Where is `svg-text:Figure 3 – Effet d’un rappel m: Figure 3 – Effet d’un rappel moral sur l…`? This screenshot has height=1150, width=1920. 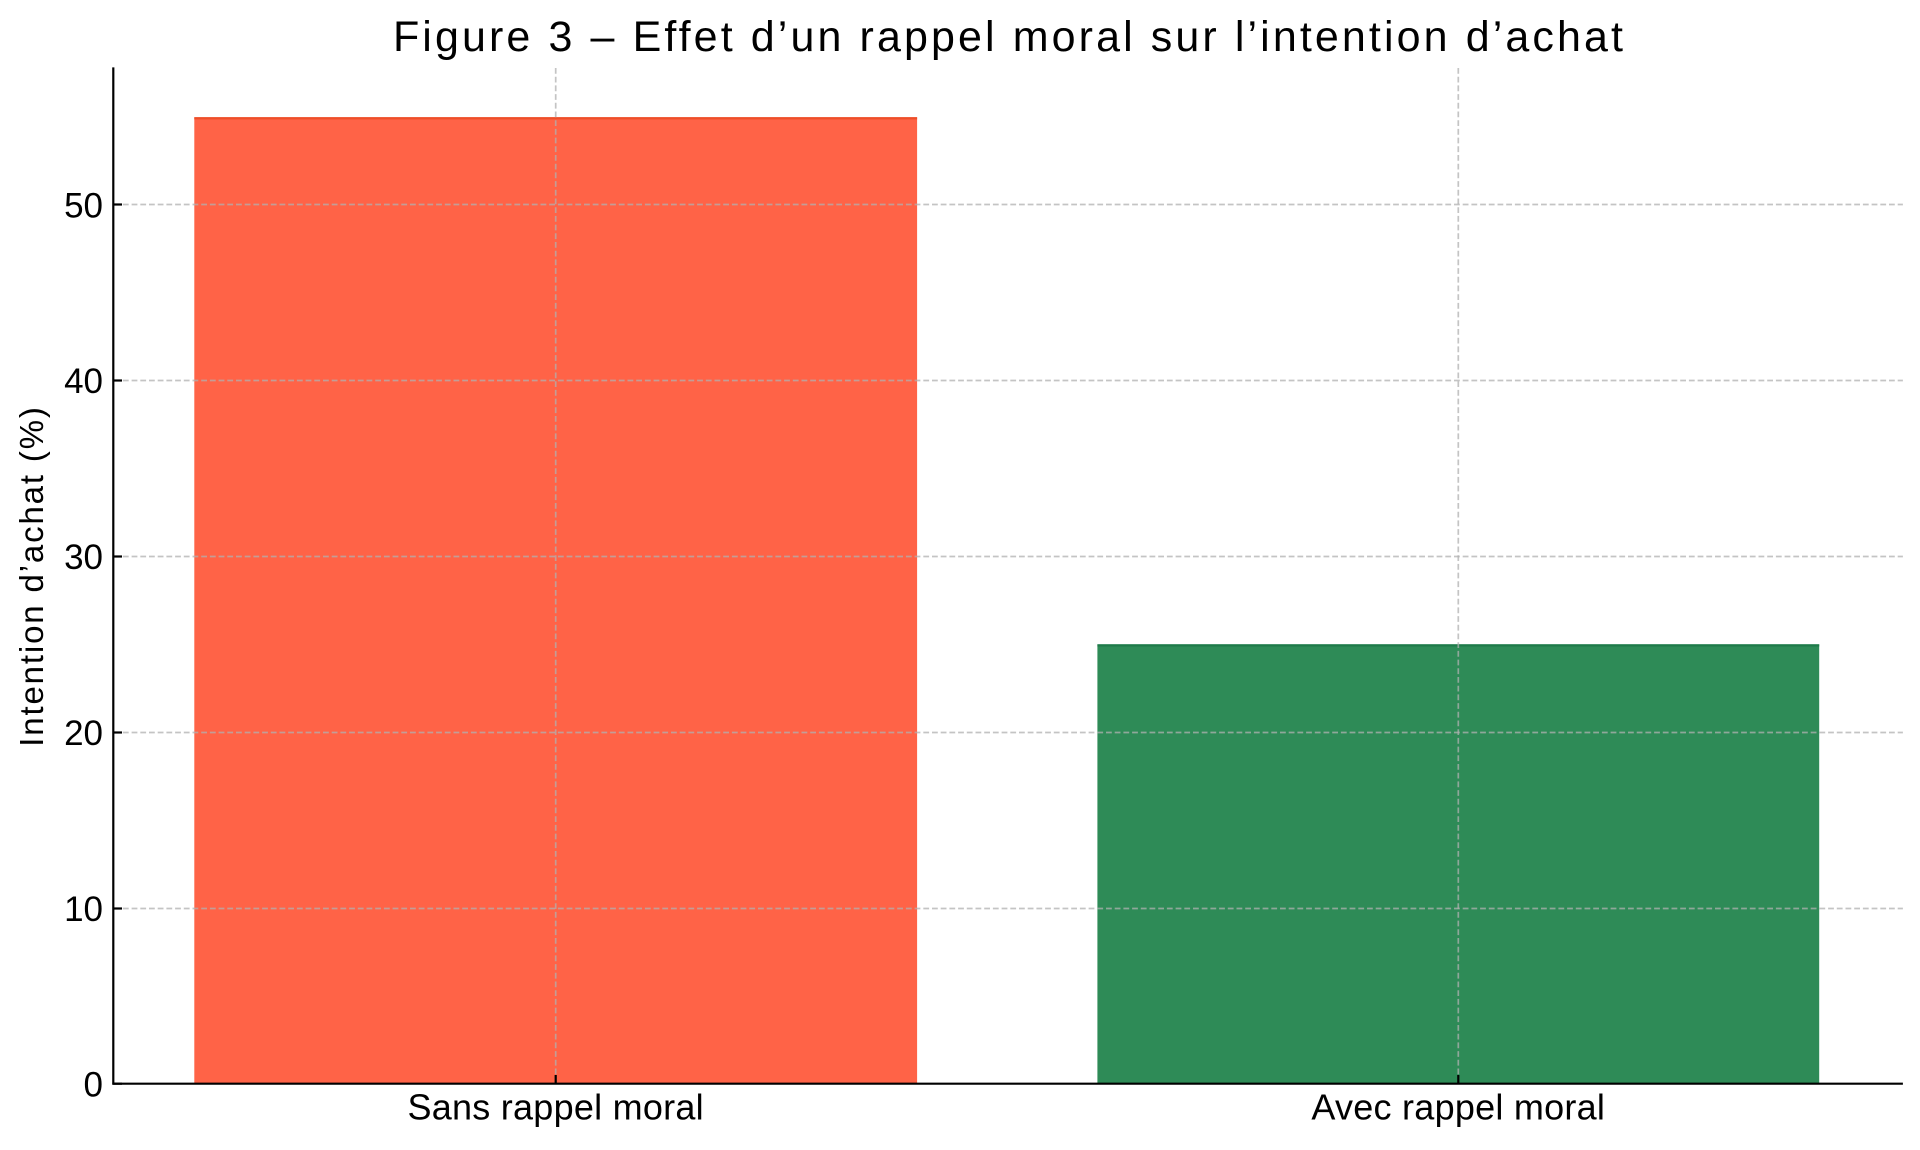 svg-text:Figure 3 – Effet d’un rappel m: Figure 3 – Effet d’un rappel moral sur l… is located at coordinates (1009, 37).